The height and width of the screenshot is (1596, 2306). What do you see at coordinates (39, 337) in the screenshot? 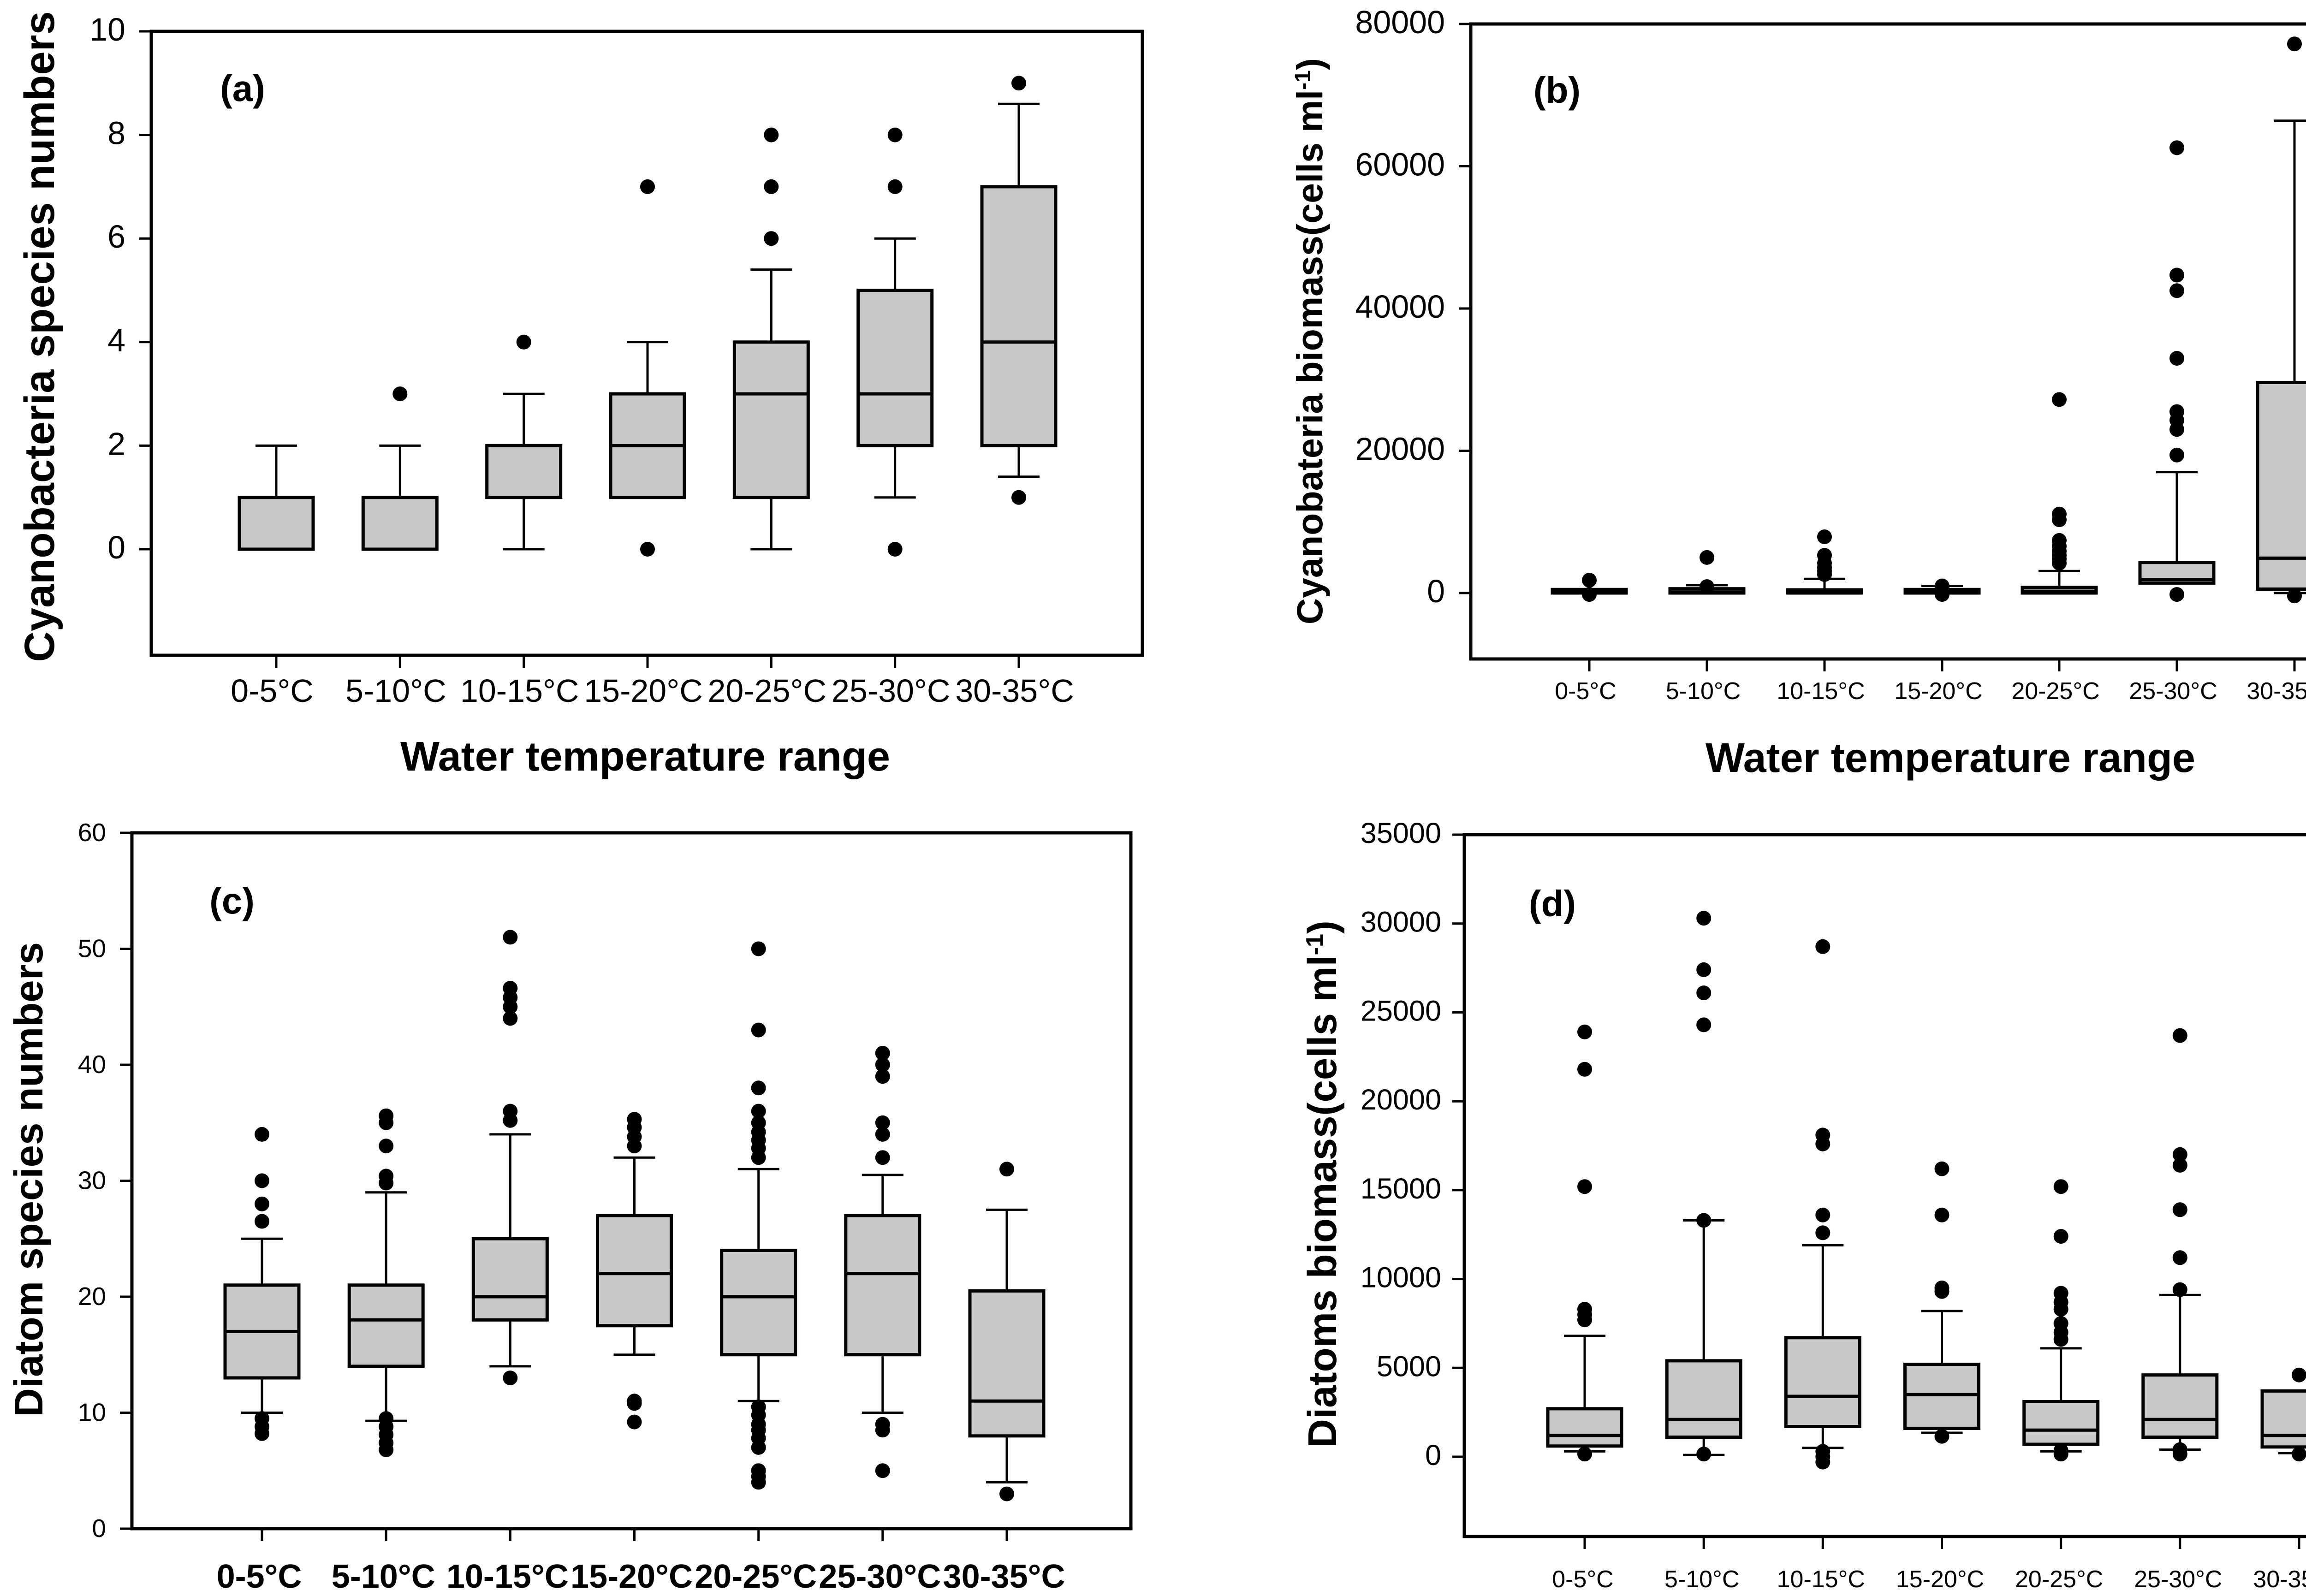
I see `svg-text: Cyanobacteria species numbers` at bounding box center [39, 337].